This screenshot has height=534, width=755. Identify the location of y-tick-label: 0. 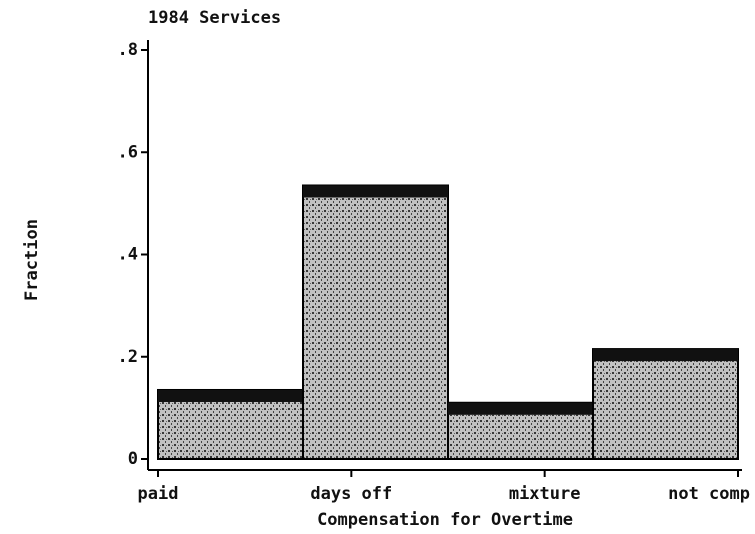
(133, 459).